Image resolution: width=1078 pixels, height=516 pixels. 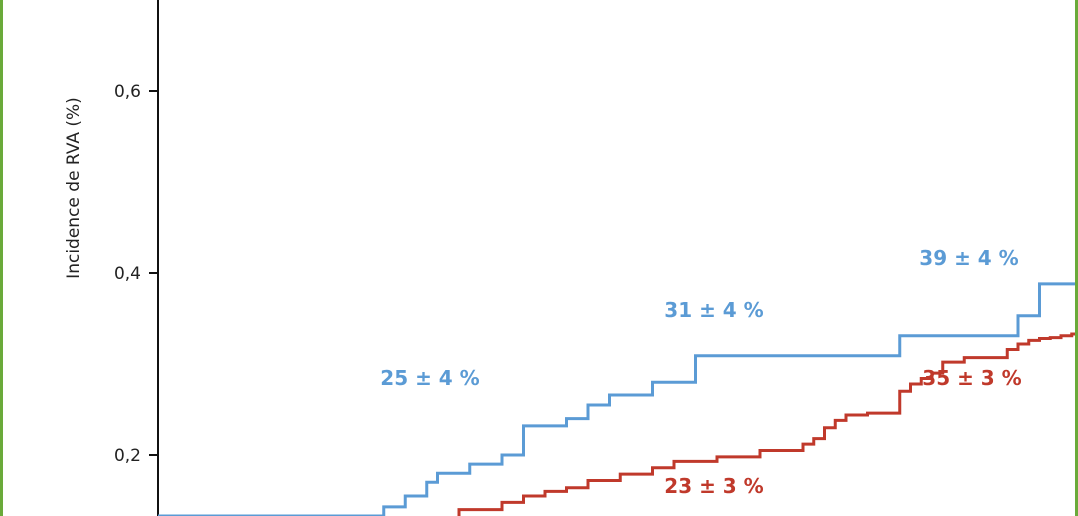 What do you see at coordinates (968, 258) in the screenshot?
I see `annotation-label: 39 ± 4 %` at bounding box center [968, 258].